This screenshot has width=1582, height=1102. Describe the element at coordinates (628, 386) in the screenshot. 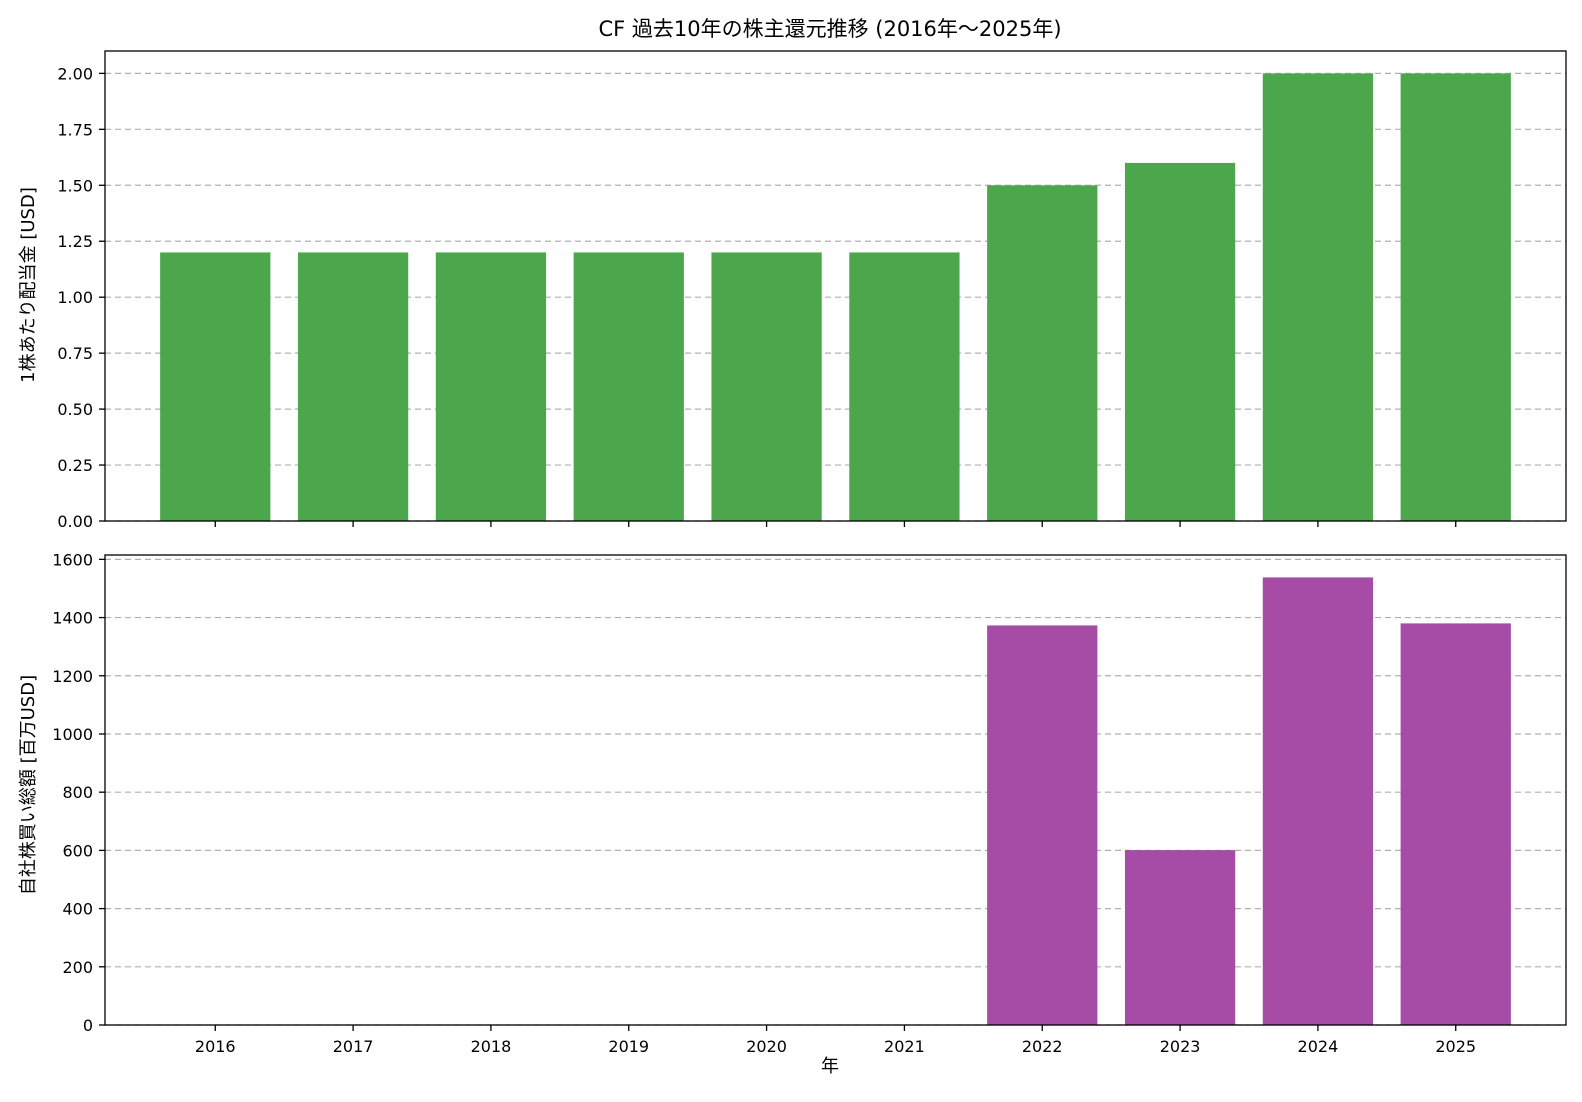

I see `dividend-bar-2019` at that location.